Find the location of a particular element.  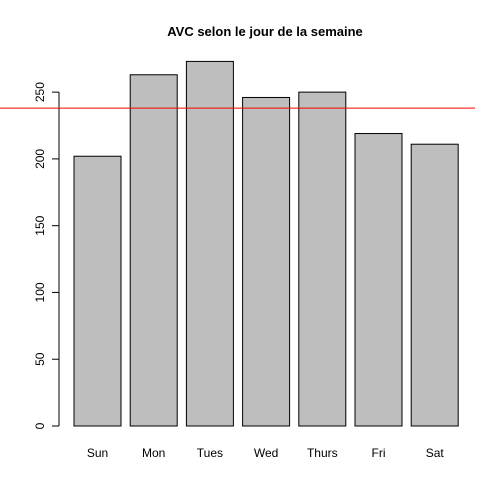

bar-thurs is located at coordinates (322, 259).